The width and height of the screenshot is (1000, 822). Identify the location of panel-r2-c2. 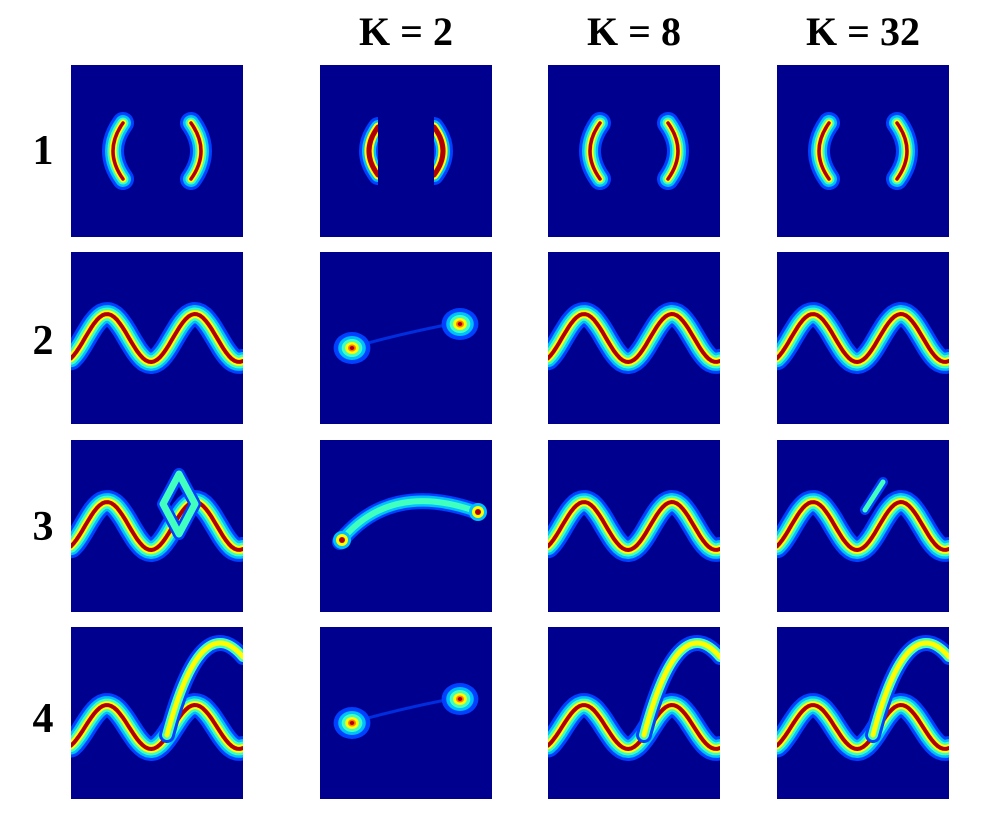
(406, 338).